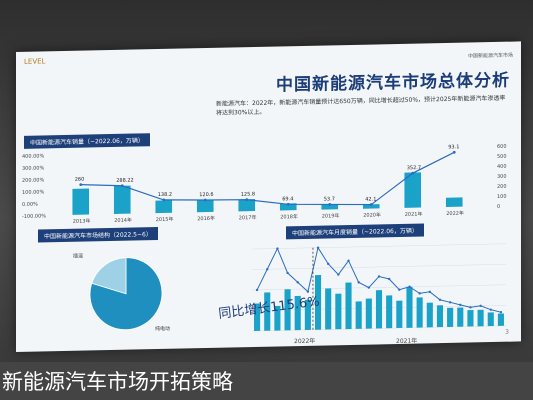  Describe the element at coordinates (370, 199) in the screenshot. I see `bar-label: 42.1` at that location.